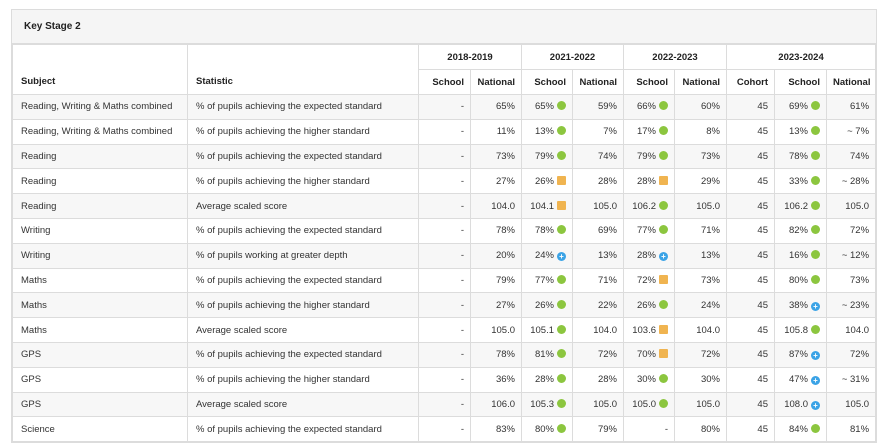  Describe the element at coordinates (31, 355) in the screenshot. I see `subject-cell-text: GPS` at that location.